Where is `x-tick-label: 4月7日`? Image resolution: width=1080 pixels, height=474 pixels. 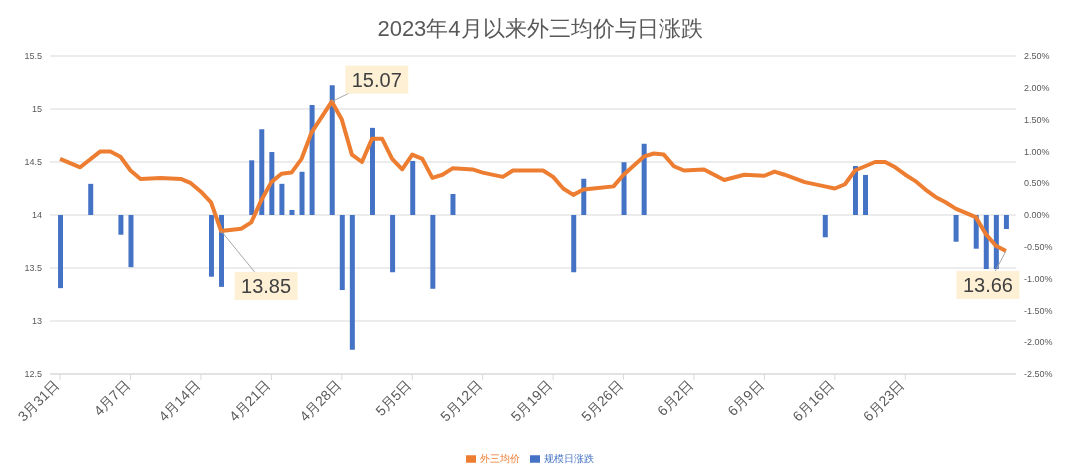
x-tick-label: 4月7日 is located at coordinates (111, 397).